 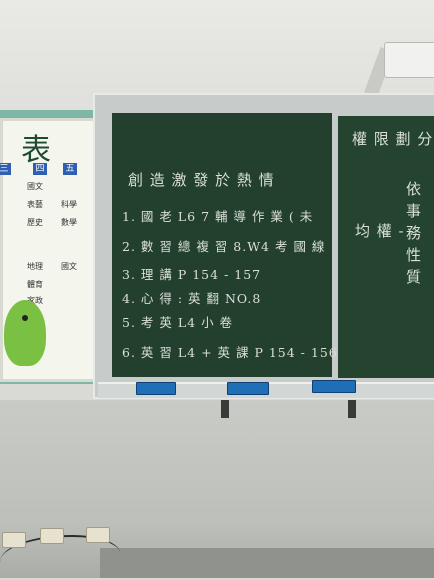 What do you see at coordinates (70, 169) in the screenshot?
I see `poster-badge: 五` at bounding box center [70, 169].